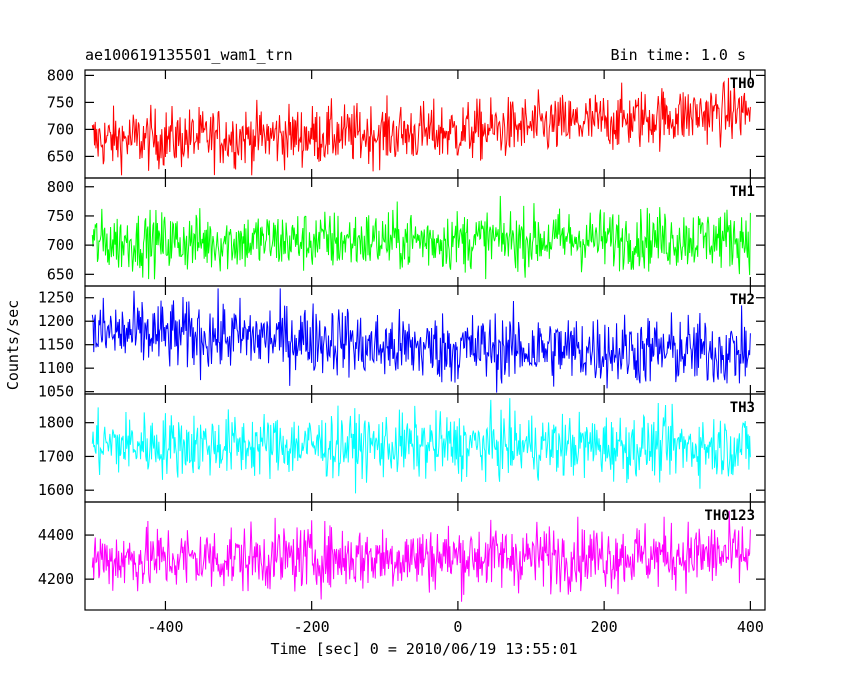 Image resolution: width=850 pixels, height=680 pixels. I want to click on x-axis: -400 -200 0 200 400, so click(455, 627).